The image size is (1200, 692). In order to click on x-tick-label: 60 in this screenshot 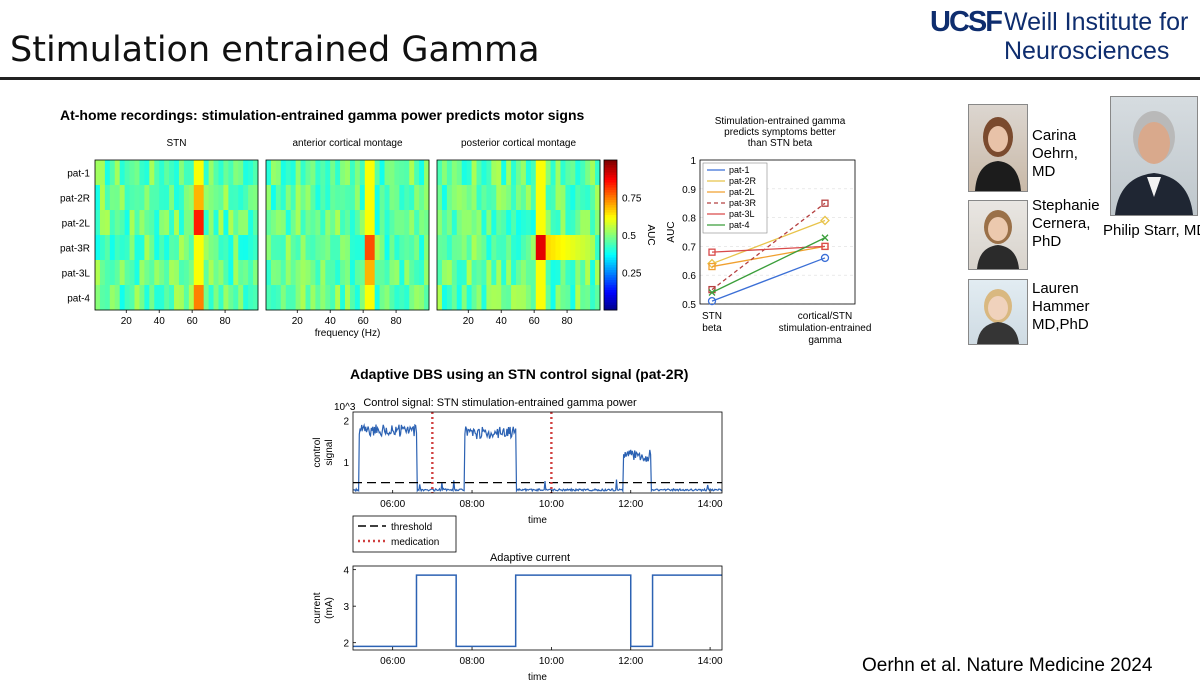, I will do `click(364, 321)`.